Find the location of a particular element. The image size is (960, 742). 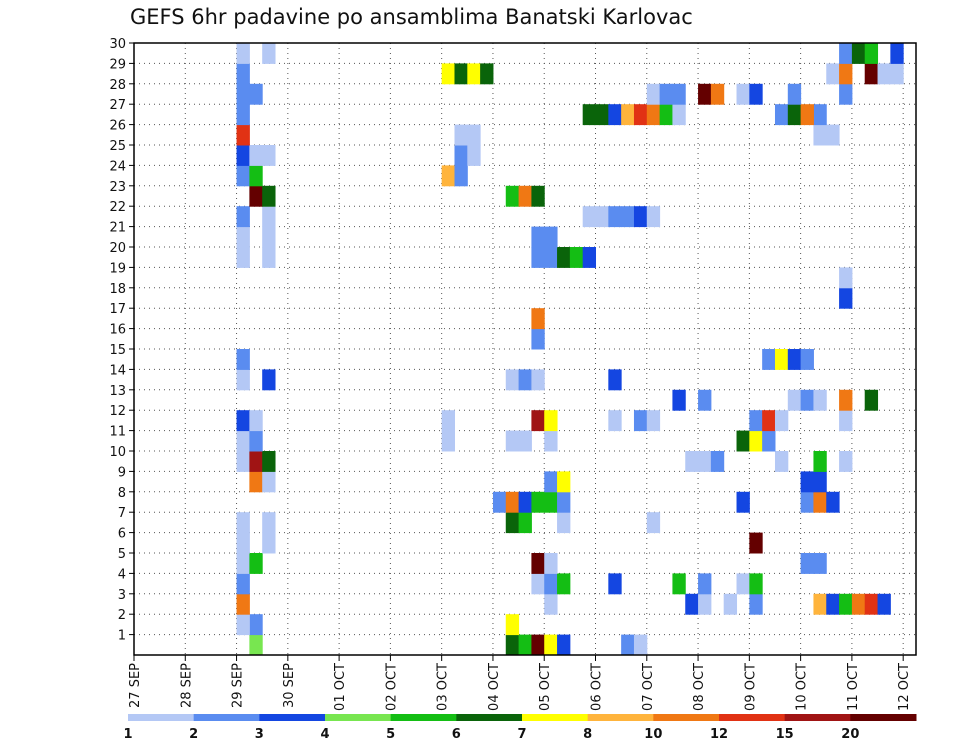

x-tick-label: 08 OCT is located at coordinates (699, 687).